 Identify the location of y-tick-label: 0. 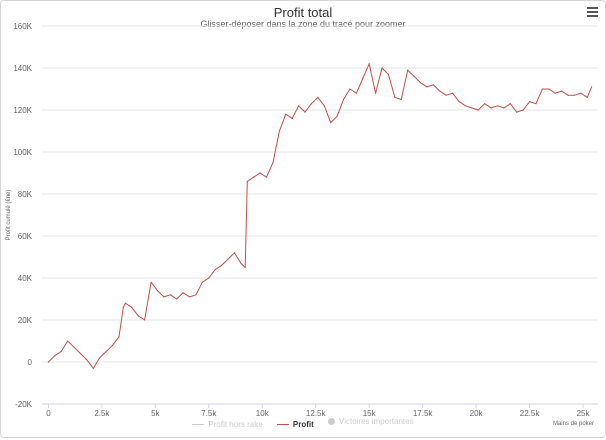
(30, 362).